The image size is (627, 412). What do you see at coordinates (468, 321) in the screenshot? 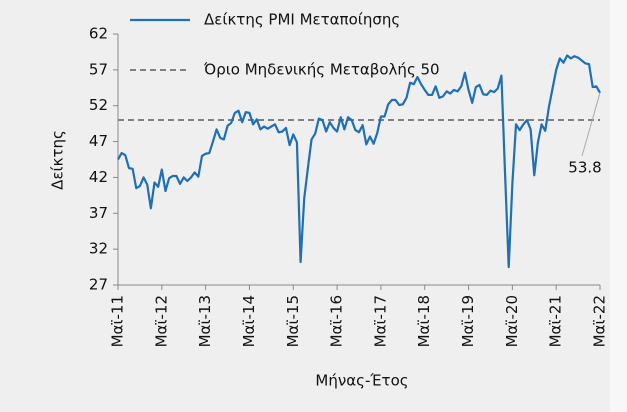
I see `x-tick-label: Μαϊ-19` at bounding box center [468, 321].